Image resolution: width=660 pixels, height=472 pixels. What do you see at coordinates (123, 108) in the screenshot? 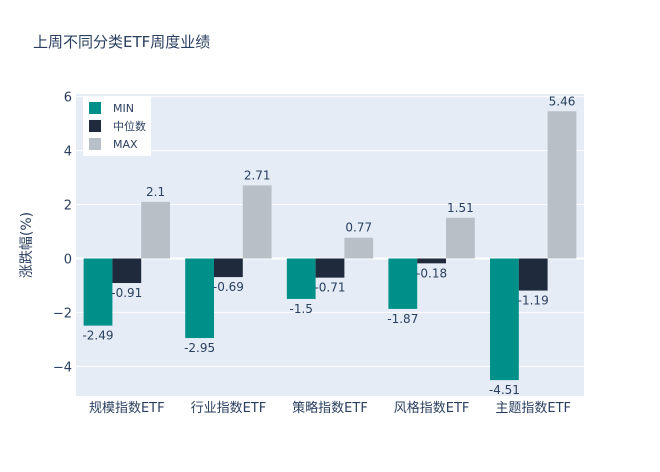
I see `legend-label: MIN` at bounding box center [123, 108].